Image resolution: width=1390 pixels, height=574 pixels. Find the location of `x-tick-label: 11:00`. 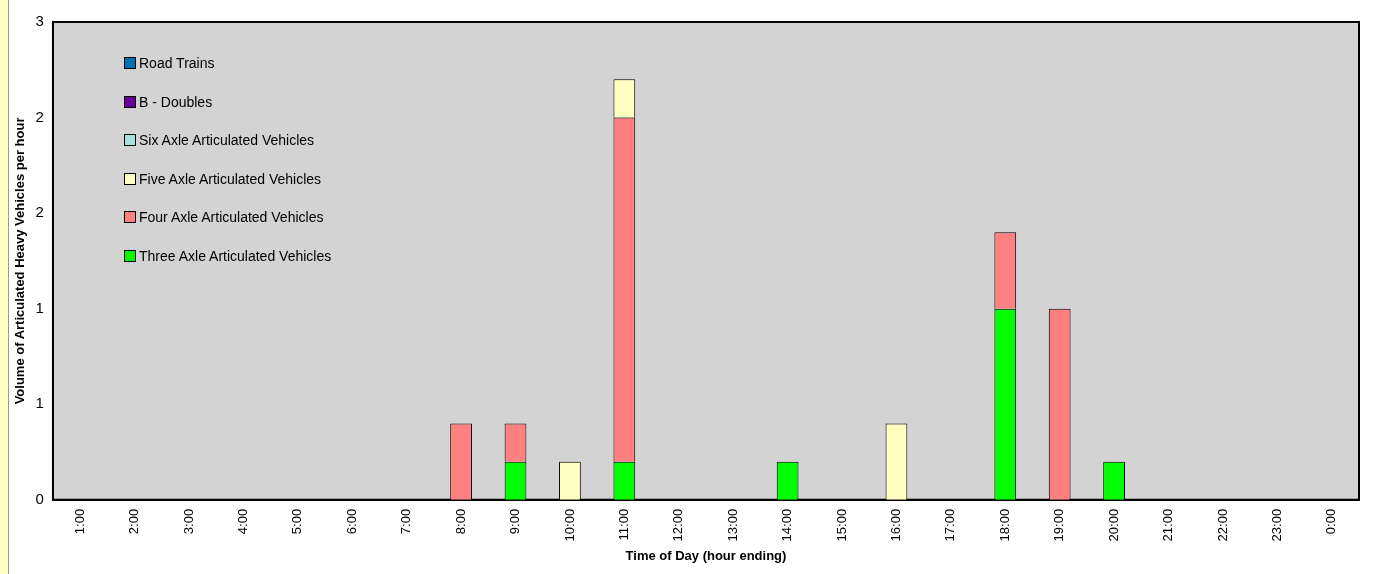

x-tick-label: 11:00 is located at coordinates (623, 524).